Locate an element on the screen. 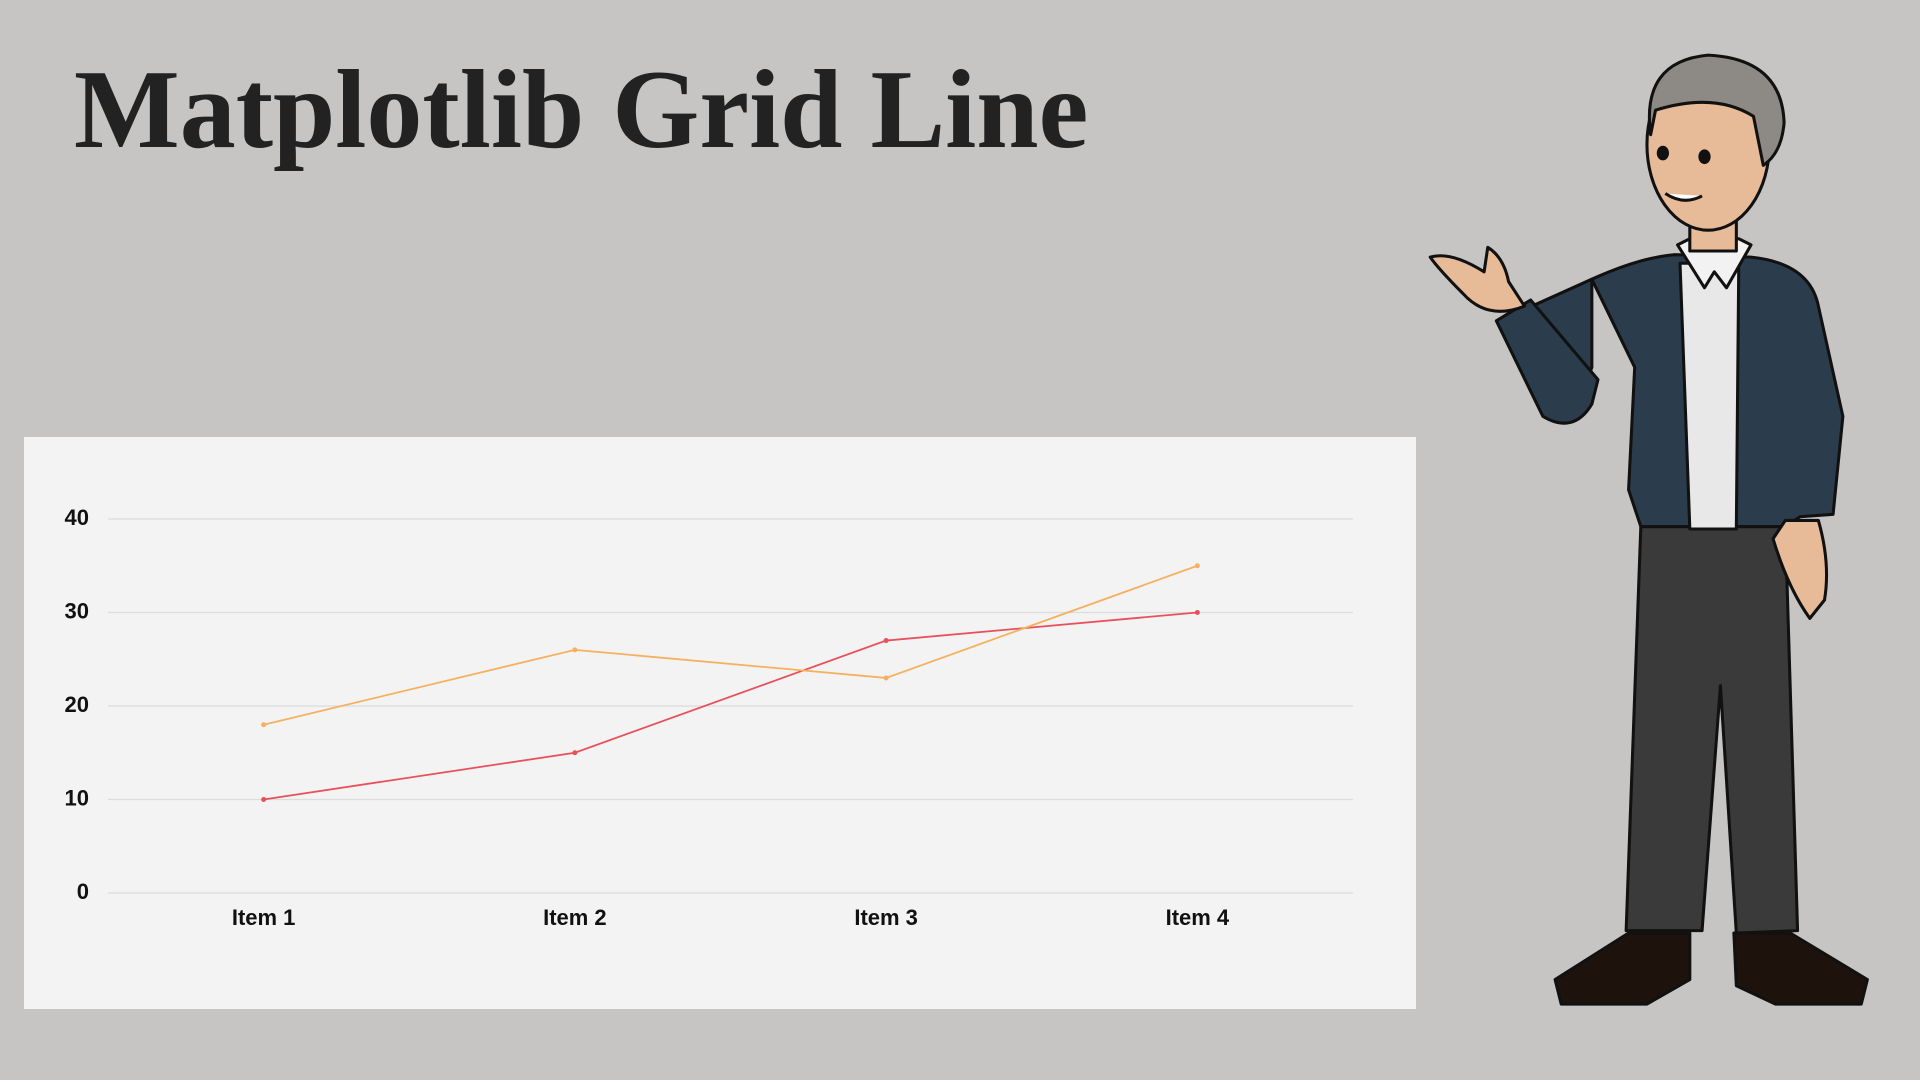  x-tick-label: Item 1 is located at coordinates (264, 917).